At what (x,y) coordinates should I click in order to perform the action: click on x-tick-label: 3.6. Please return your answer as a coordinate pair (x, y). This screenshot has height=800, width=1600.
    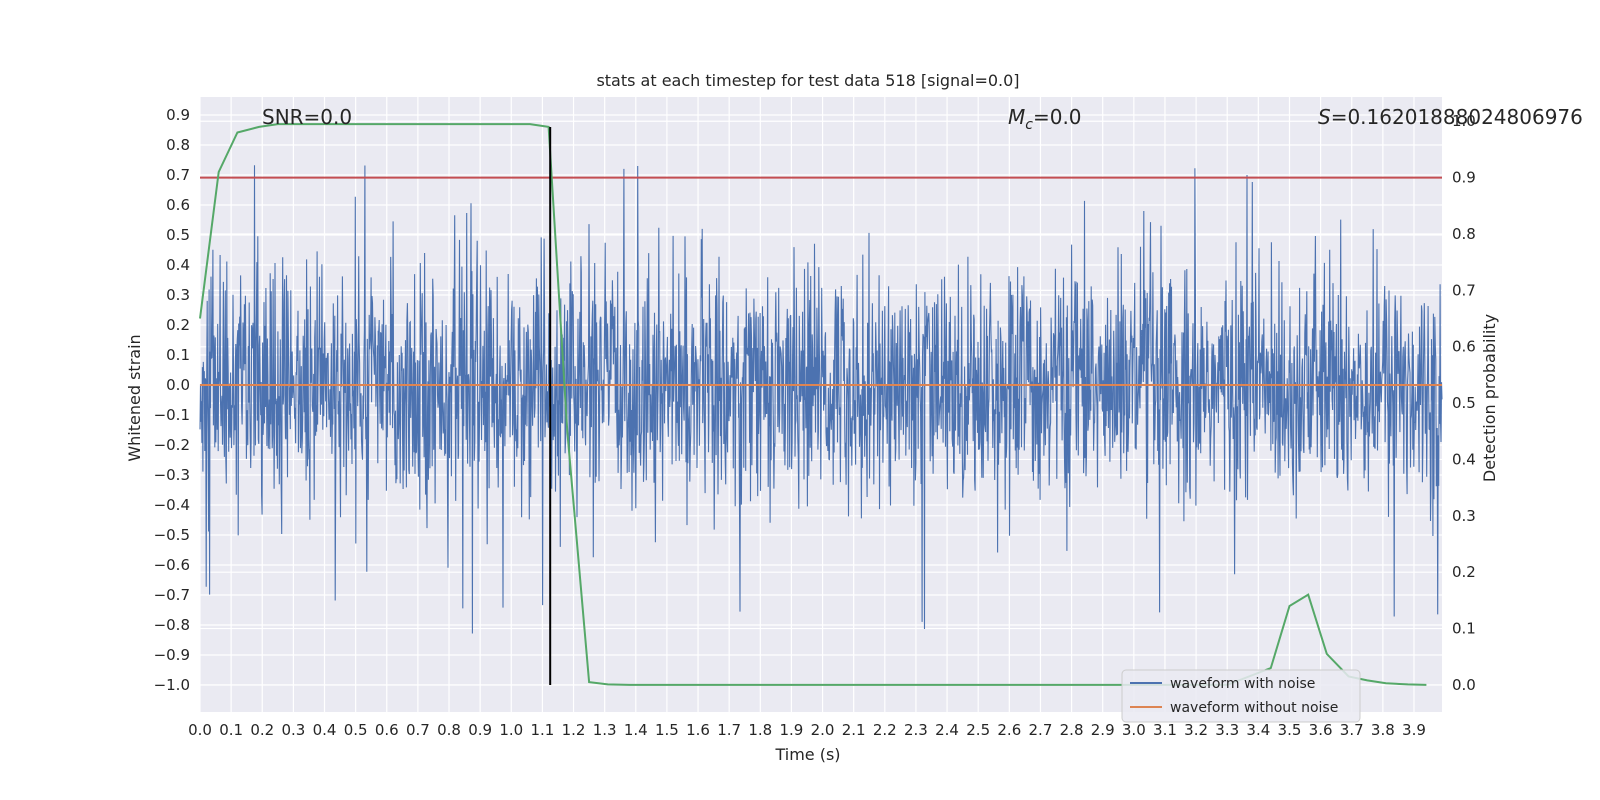
    Looking at the image, I should click on (1321, 730).